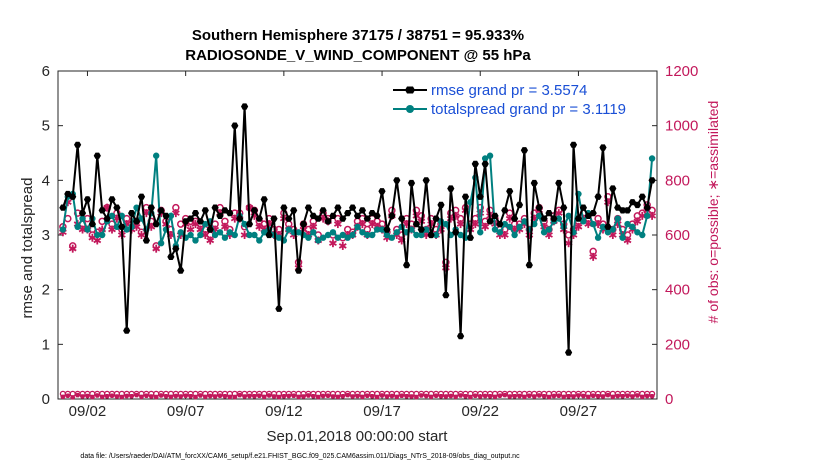 The height and width of the screenshot is (470, 830). What do you see at coordinates (46, 235) in the screenshot?
I see `y-tick-label: 3` at bounding box center [46, 235].